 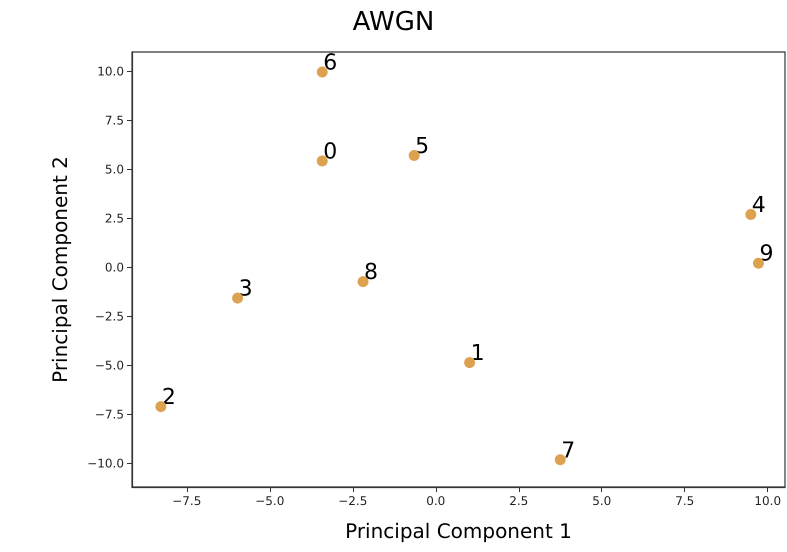 What do you see at coordinates (602, 501) in the screenshot?
I see `x-tick-label: 5.0` at bounding box center [602, 501].